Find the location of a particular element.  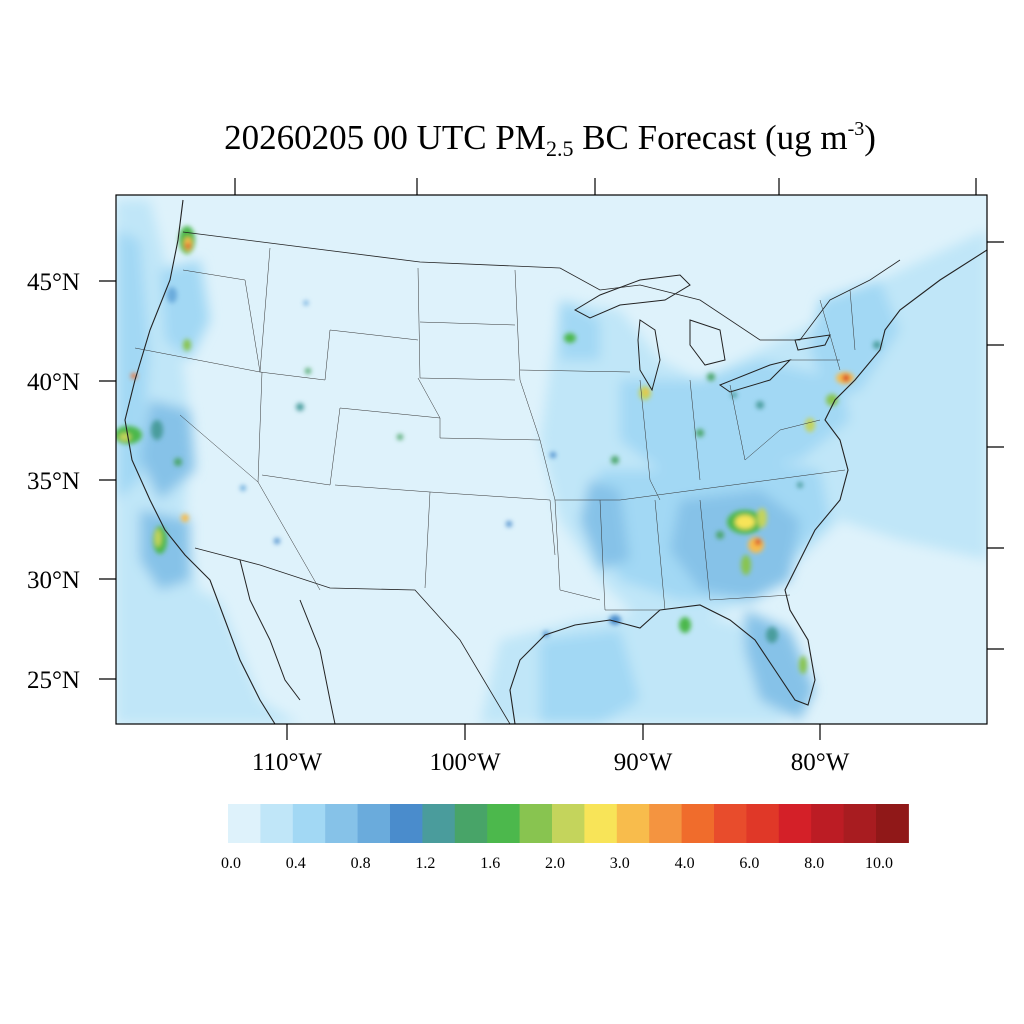

title-prefix: 20260205 00 UTC PM is located at coordinates (385, 137).